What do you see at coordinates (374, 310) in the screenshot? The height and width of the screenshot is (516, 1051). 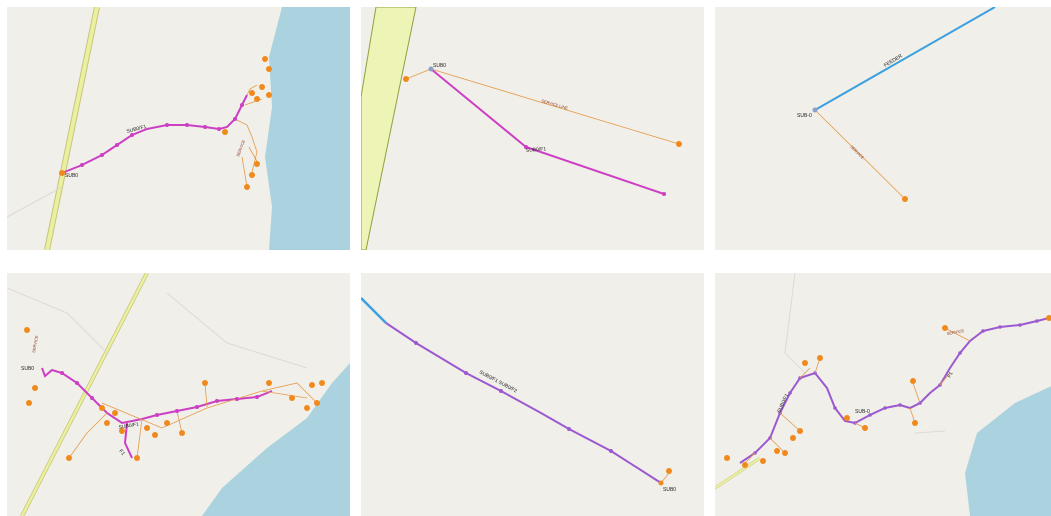 I see `feeder-line-blue` at bounding box center [374, 310].